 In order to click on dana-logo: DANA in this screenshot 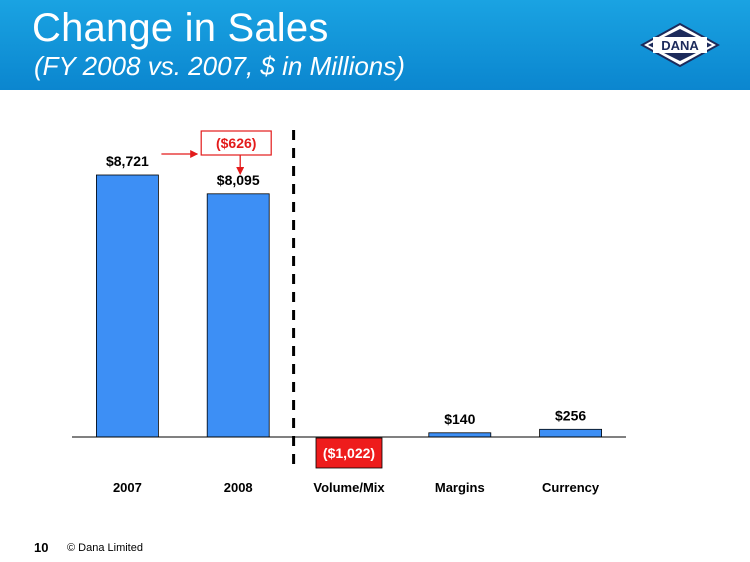, I will do `click(680, 45)`.